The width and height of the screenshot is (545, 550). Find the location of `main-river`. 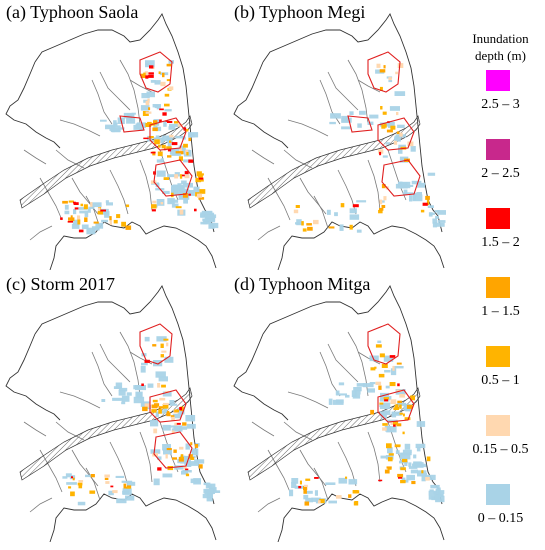

main-river is located at coordinates (106, 162).